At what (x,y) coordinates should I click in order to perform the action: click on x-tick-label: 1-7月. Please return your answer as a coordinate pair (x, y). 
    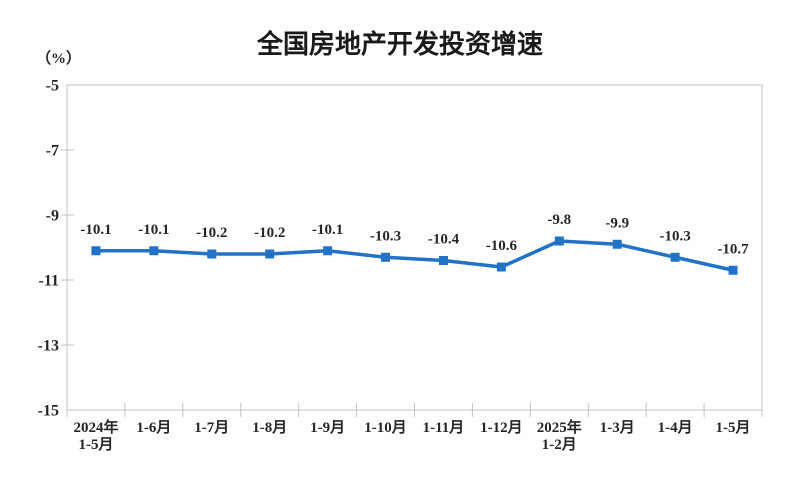
    Looking at the image, I should click on (211, 427).